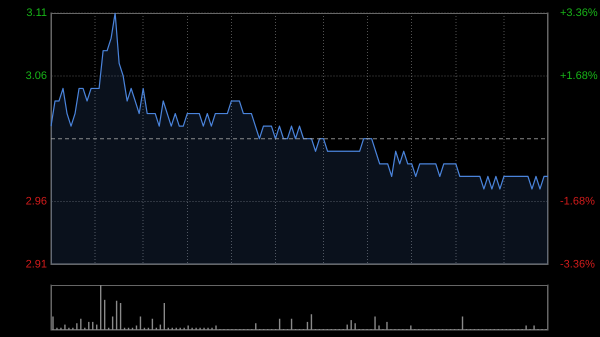 This screenshot has height=337, width=600. What do you see at coordinates (578, 264) in the screenshot?
I see `y2-tick-label: -3.36%` at bounding box center [578, 264].